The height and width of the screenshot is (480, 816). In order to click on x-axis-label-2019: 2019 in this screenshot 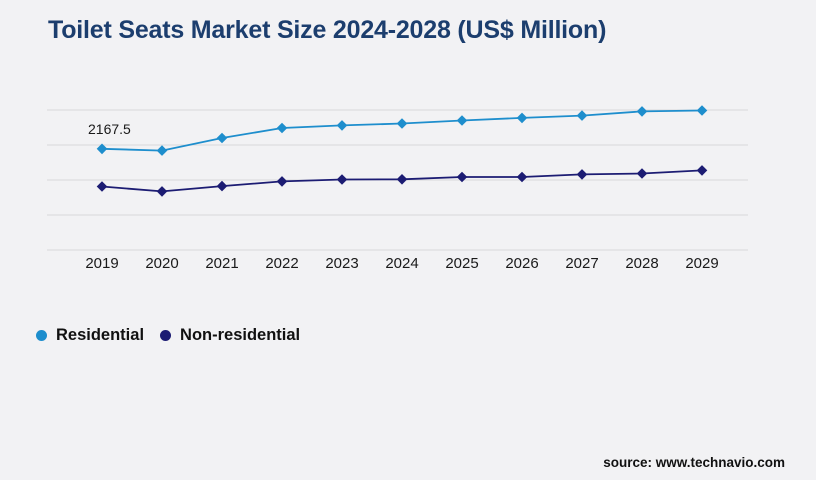, I will do `click(102, 263)`.